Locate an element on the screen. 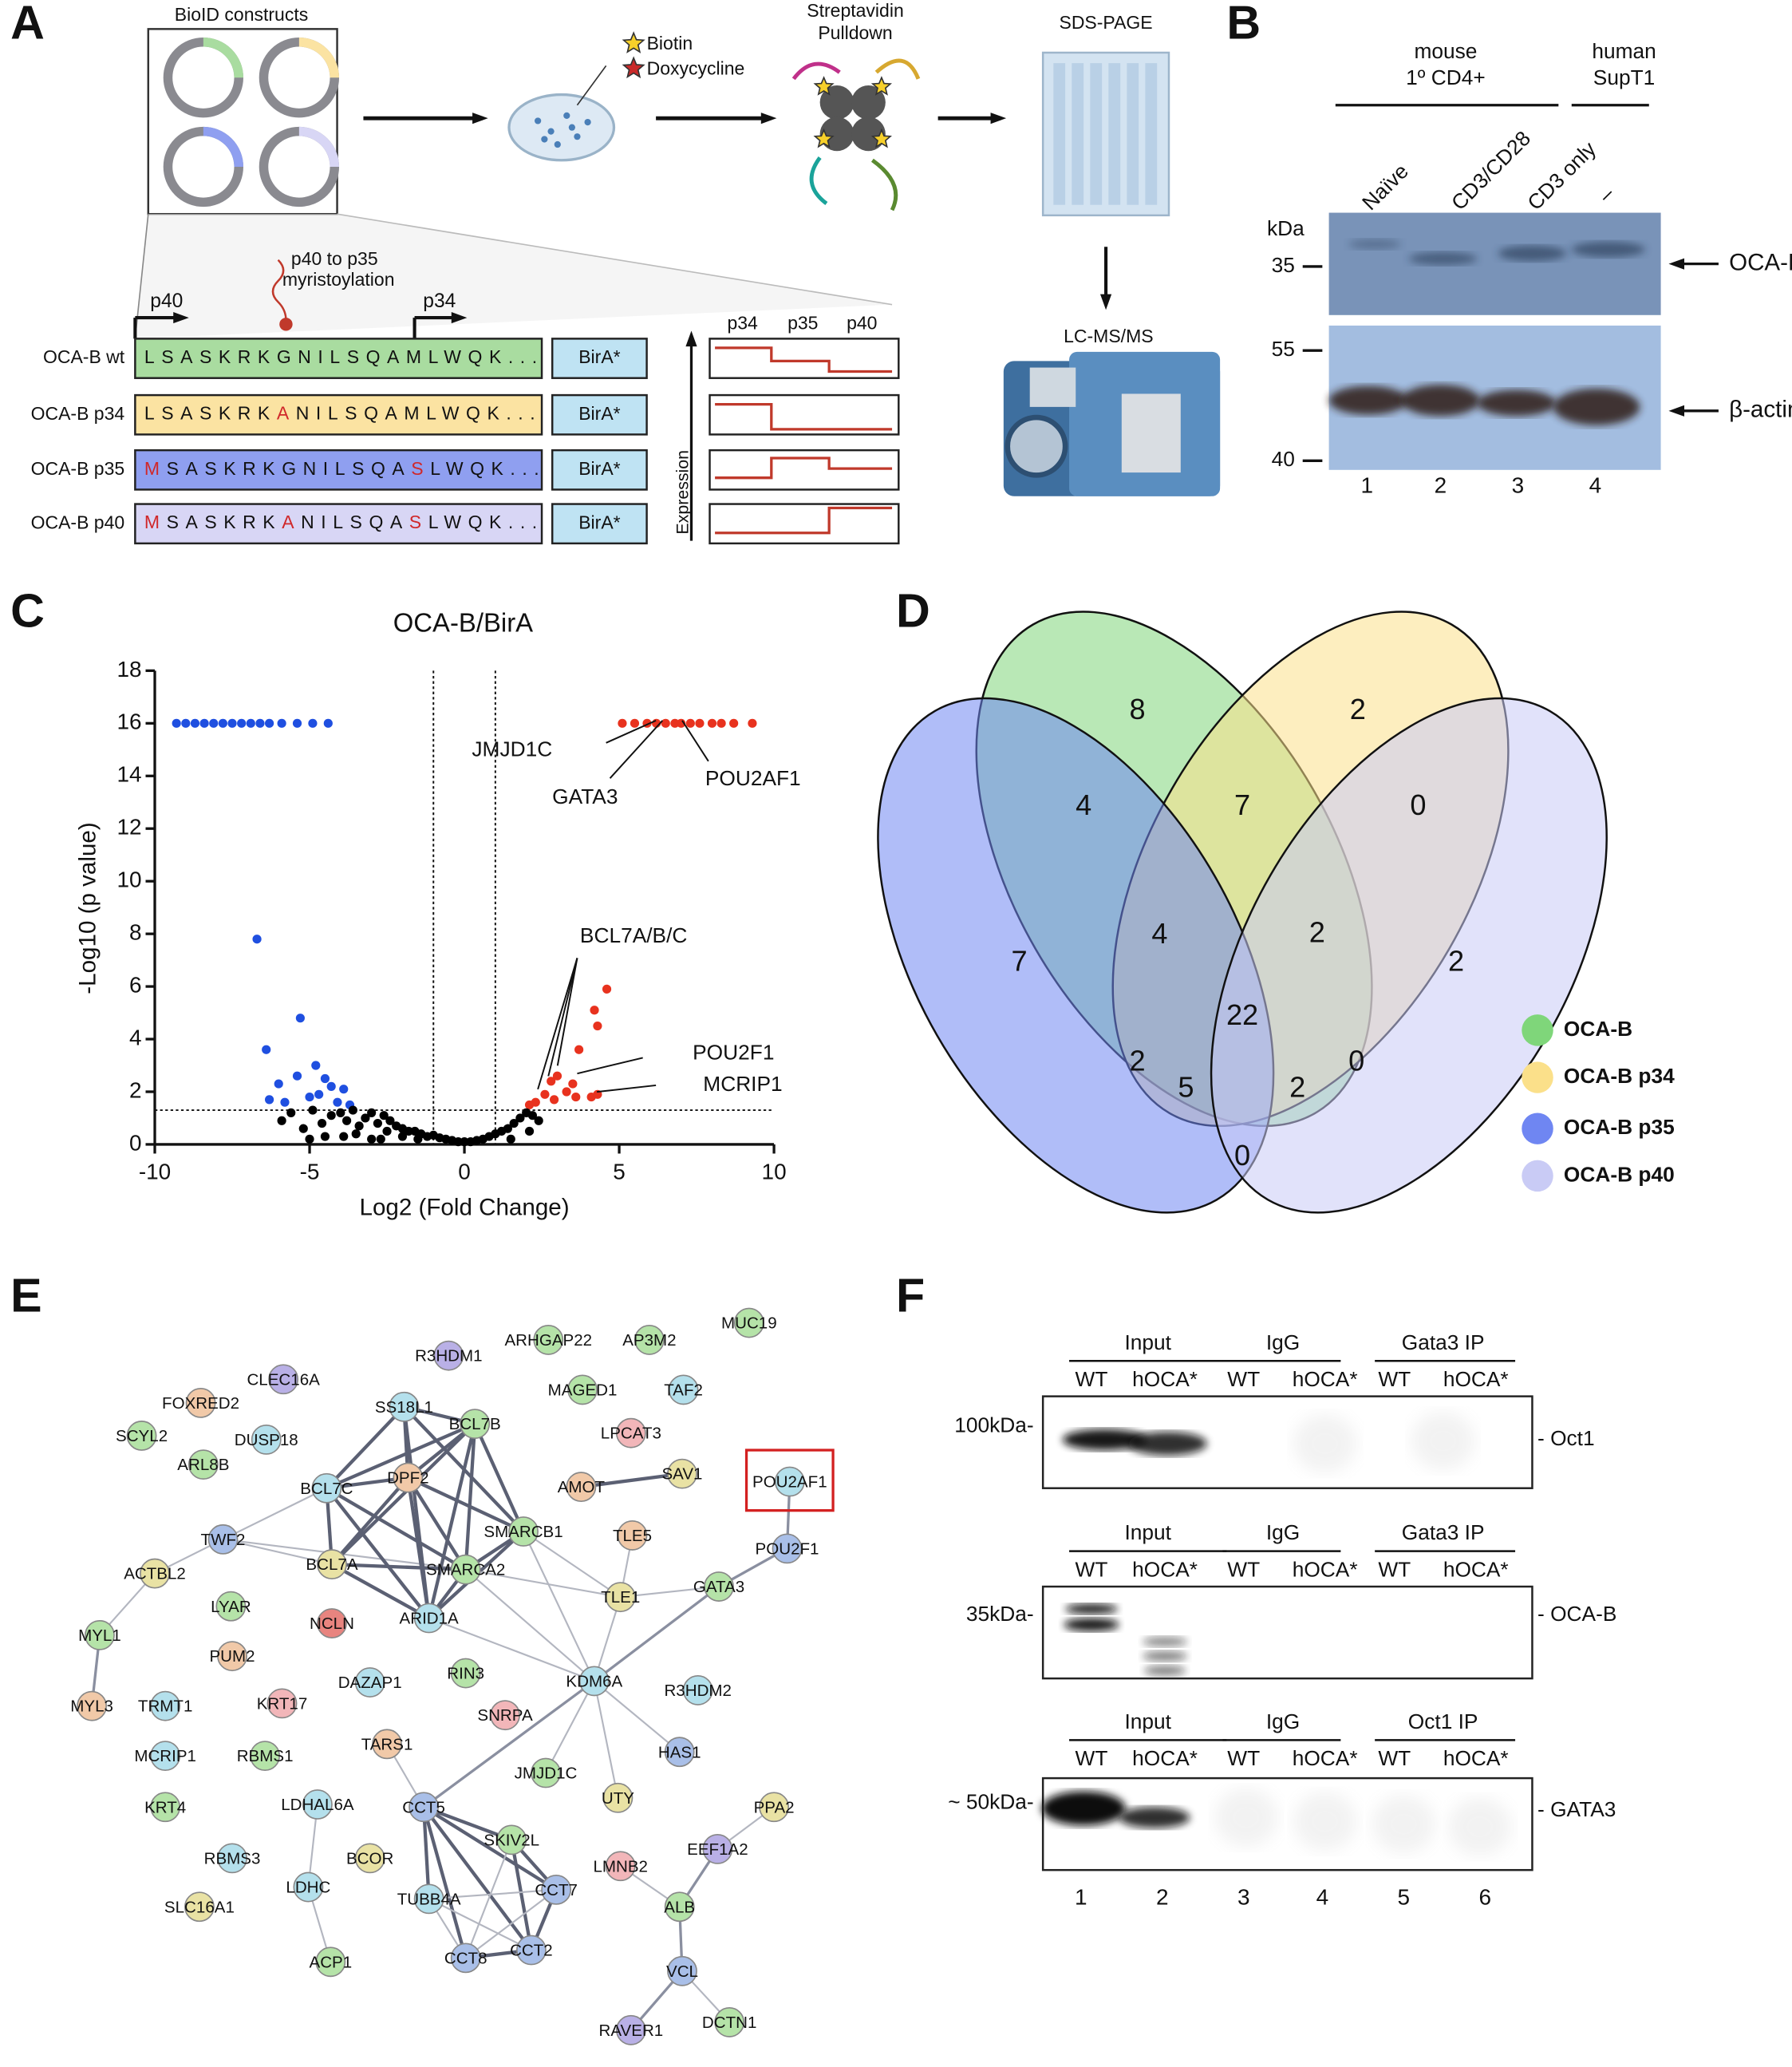  lane-label: – is located at coordinates (1606, 194).